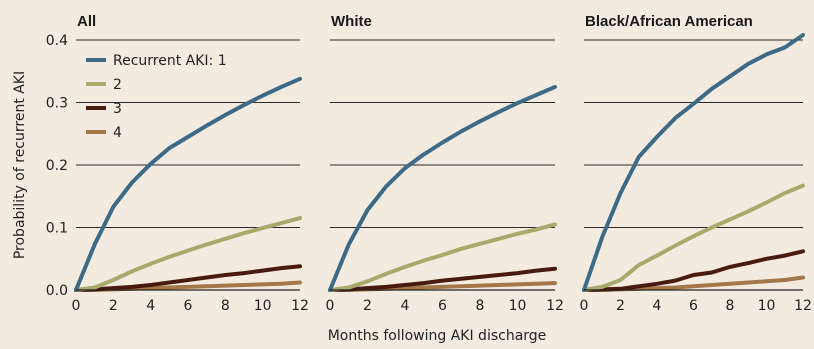 Image resolution: width=814 pixels, height=349 pixels. I want to click on y-tick-label: 0.1, so click(57, 229).